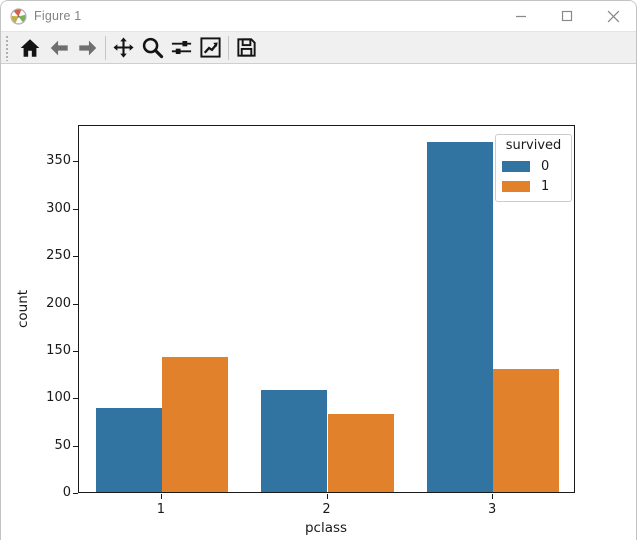  What do you see at coordinates (526, 430) in the screenshot?
I see `bar-pclass3-survived1` at bounding box center [526, 430].